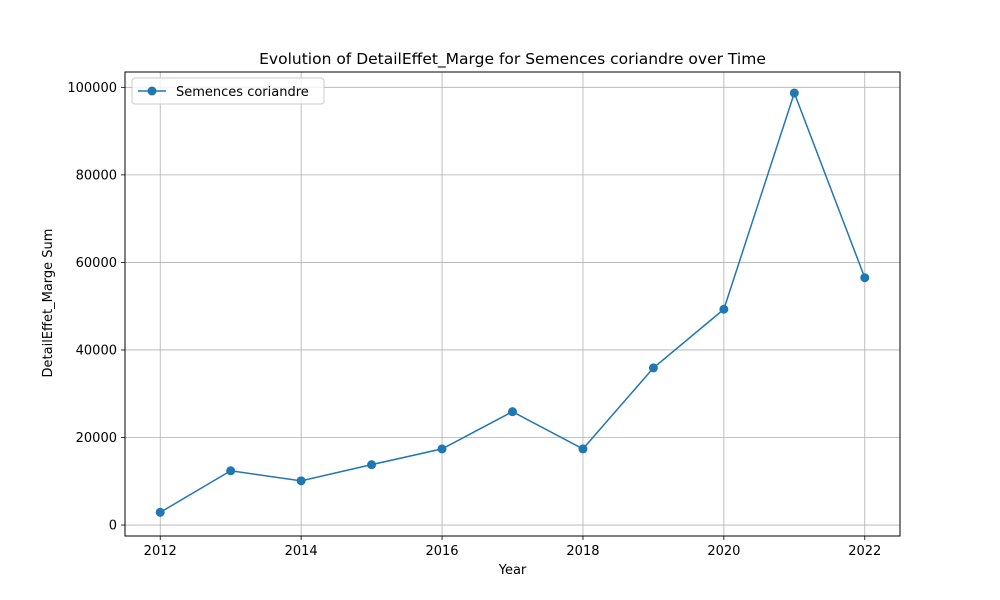 Image resolution: width=1000 pixels, height=600 pixels. Describe the element at coordinates (242, 92) in the screenshot. I see `legend-entry-label: Semences coriandre` at that location.